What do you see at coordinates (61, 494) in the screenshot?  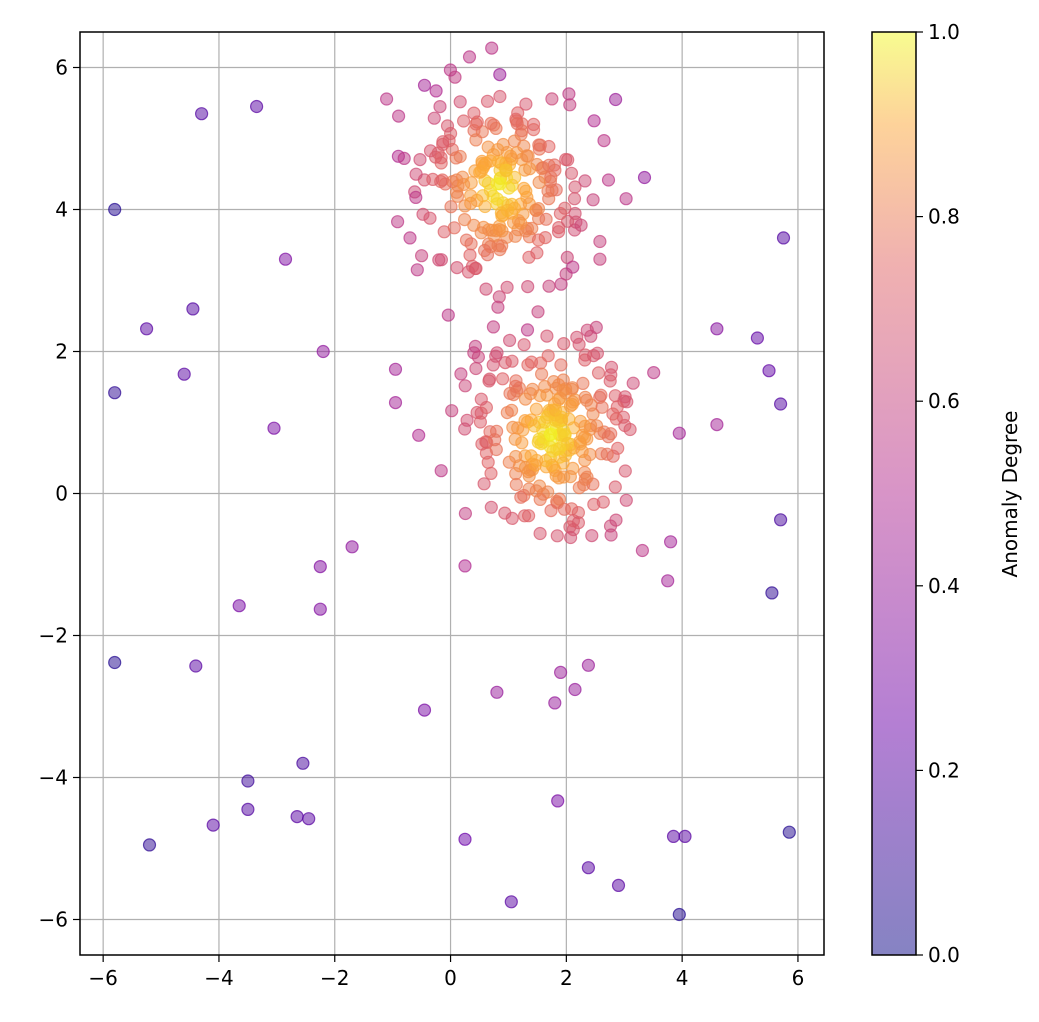 I see `y-tick-label: 0` at bounding box center [61, 494].